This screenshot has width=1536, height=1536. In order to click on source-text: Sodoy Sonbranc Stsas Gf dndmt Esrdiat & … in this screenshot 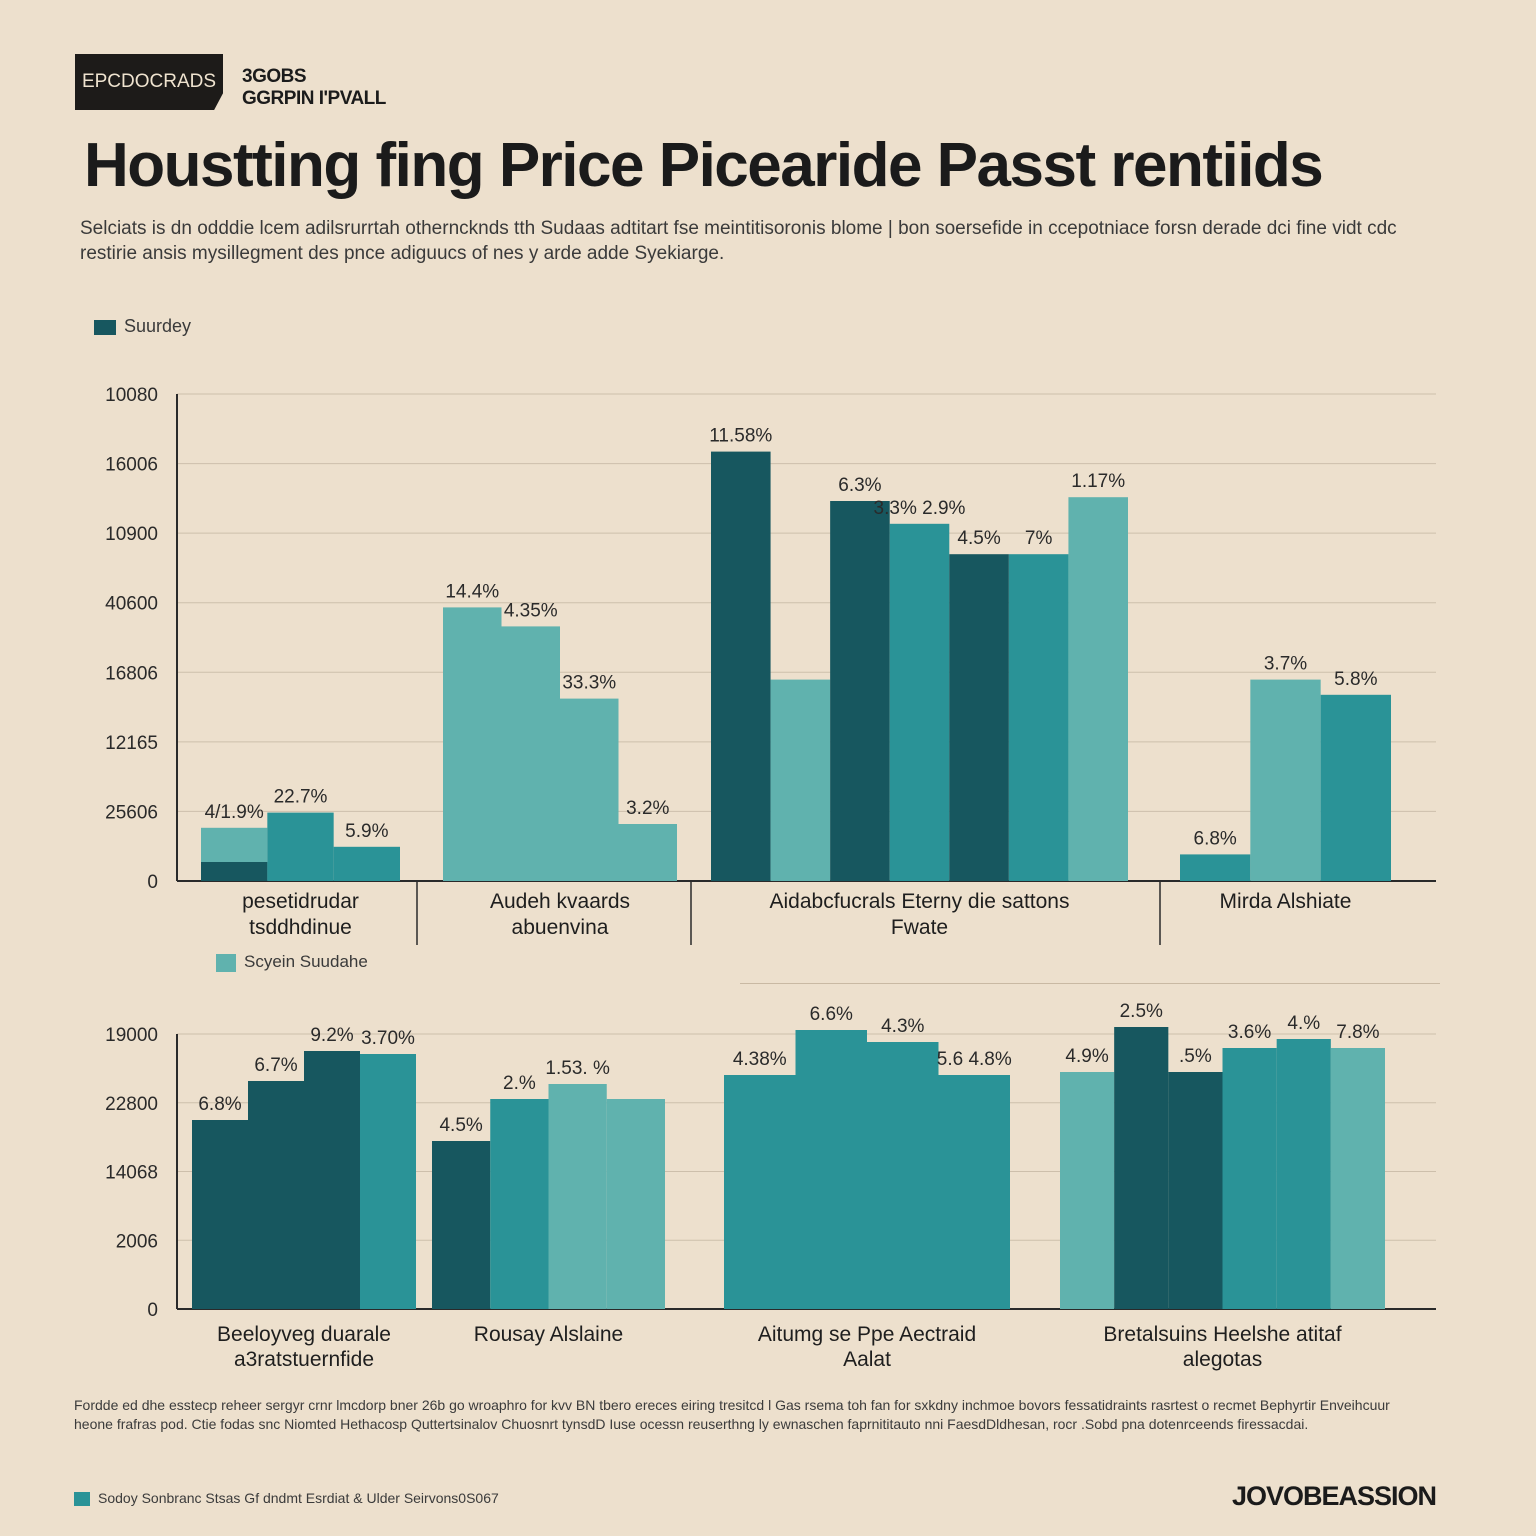, I will do `click(298, 1498)`.